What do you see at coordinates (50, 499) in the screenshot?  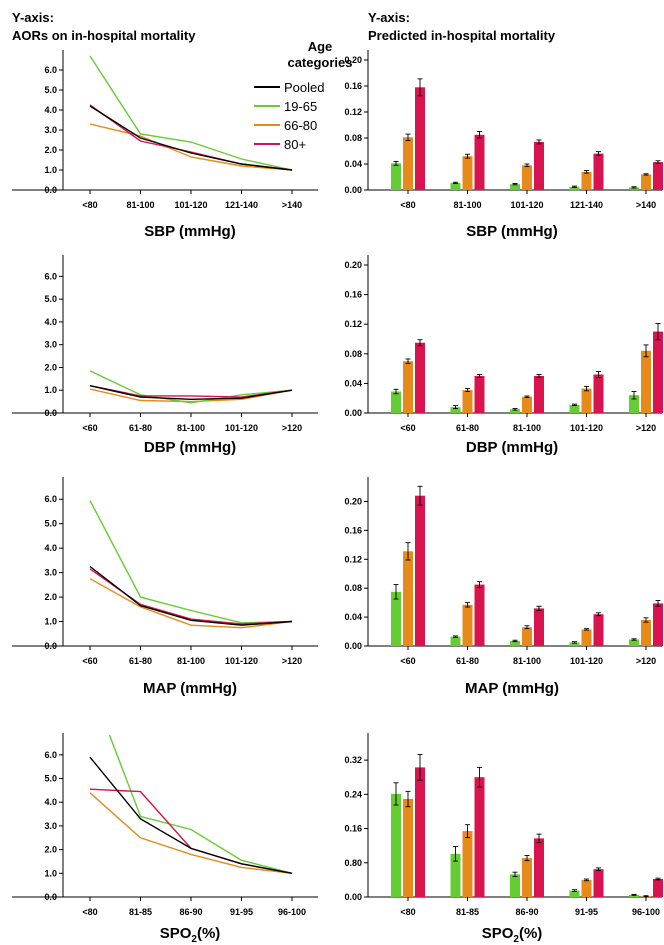 I see `y-tick-label: 6.0` at bounding box center [50, 499].